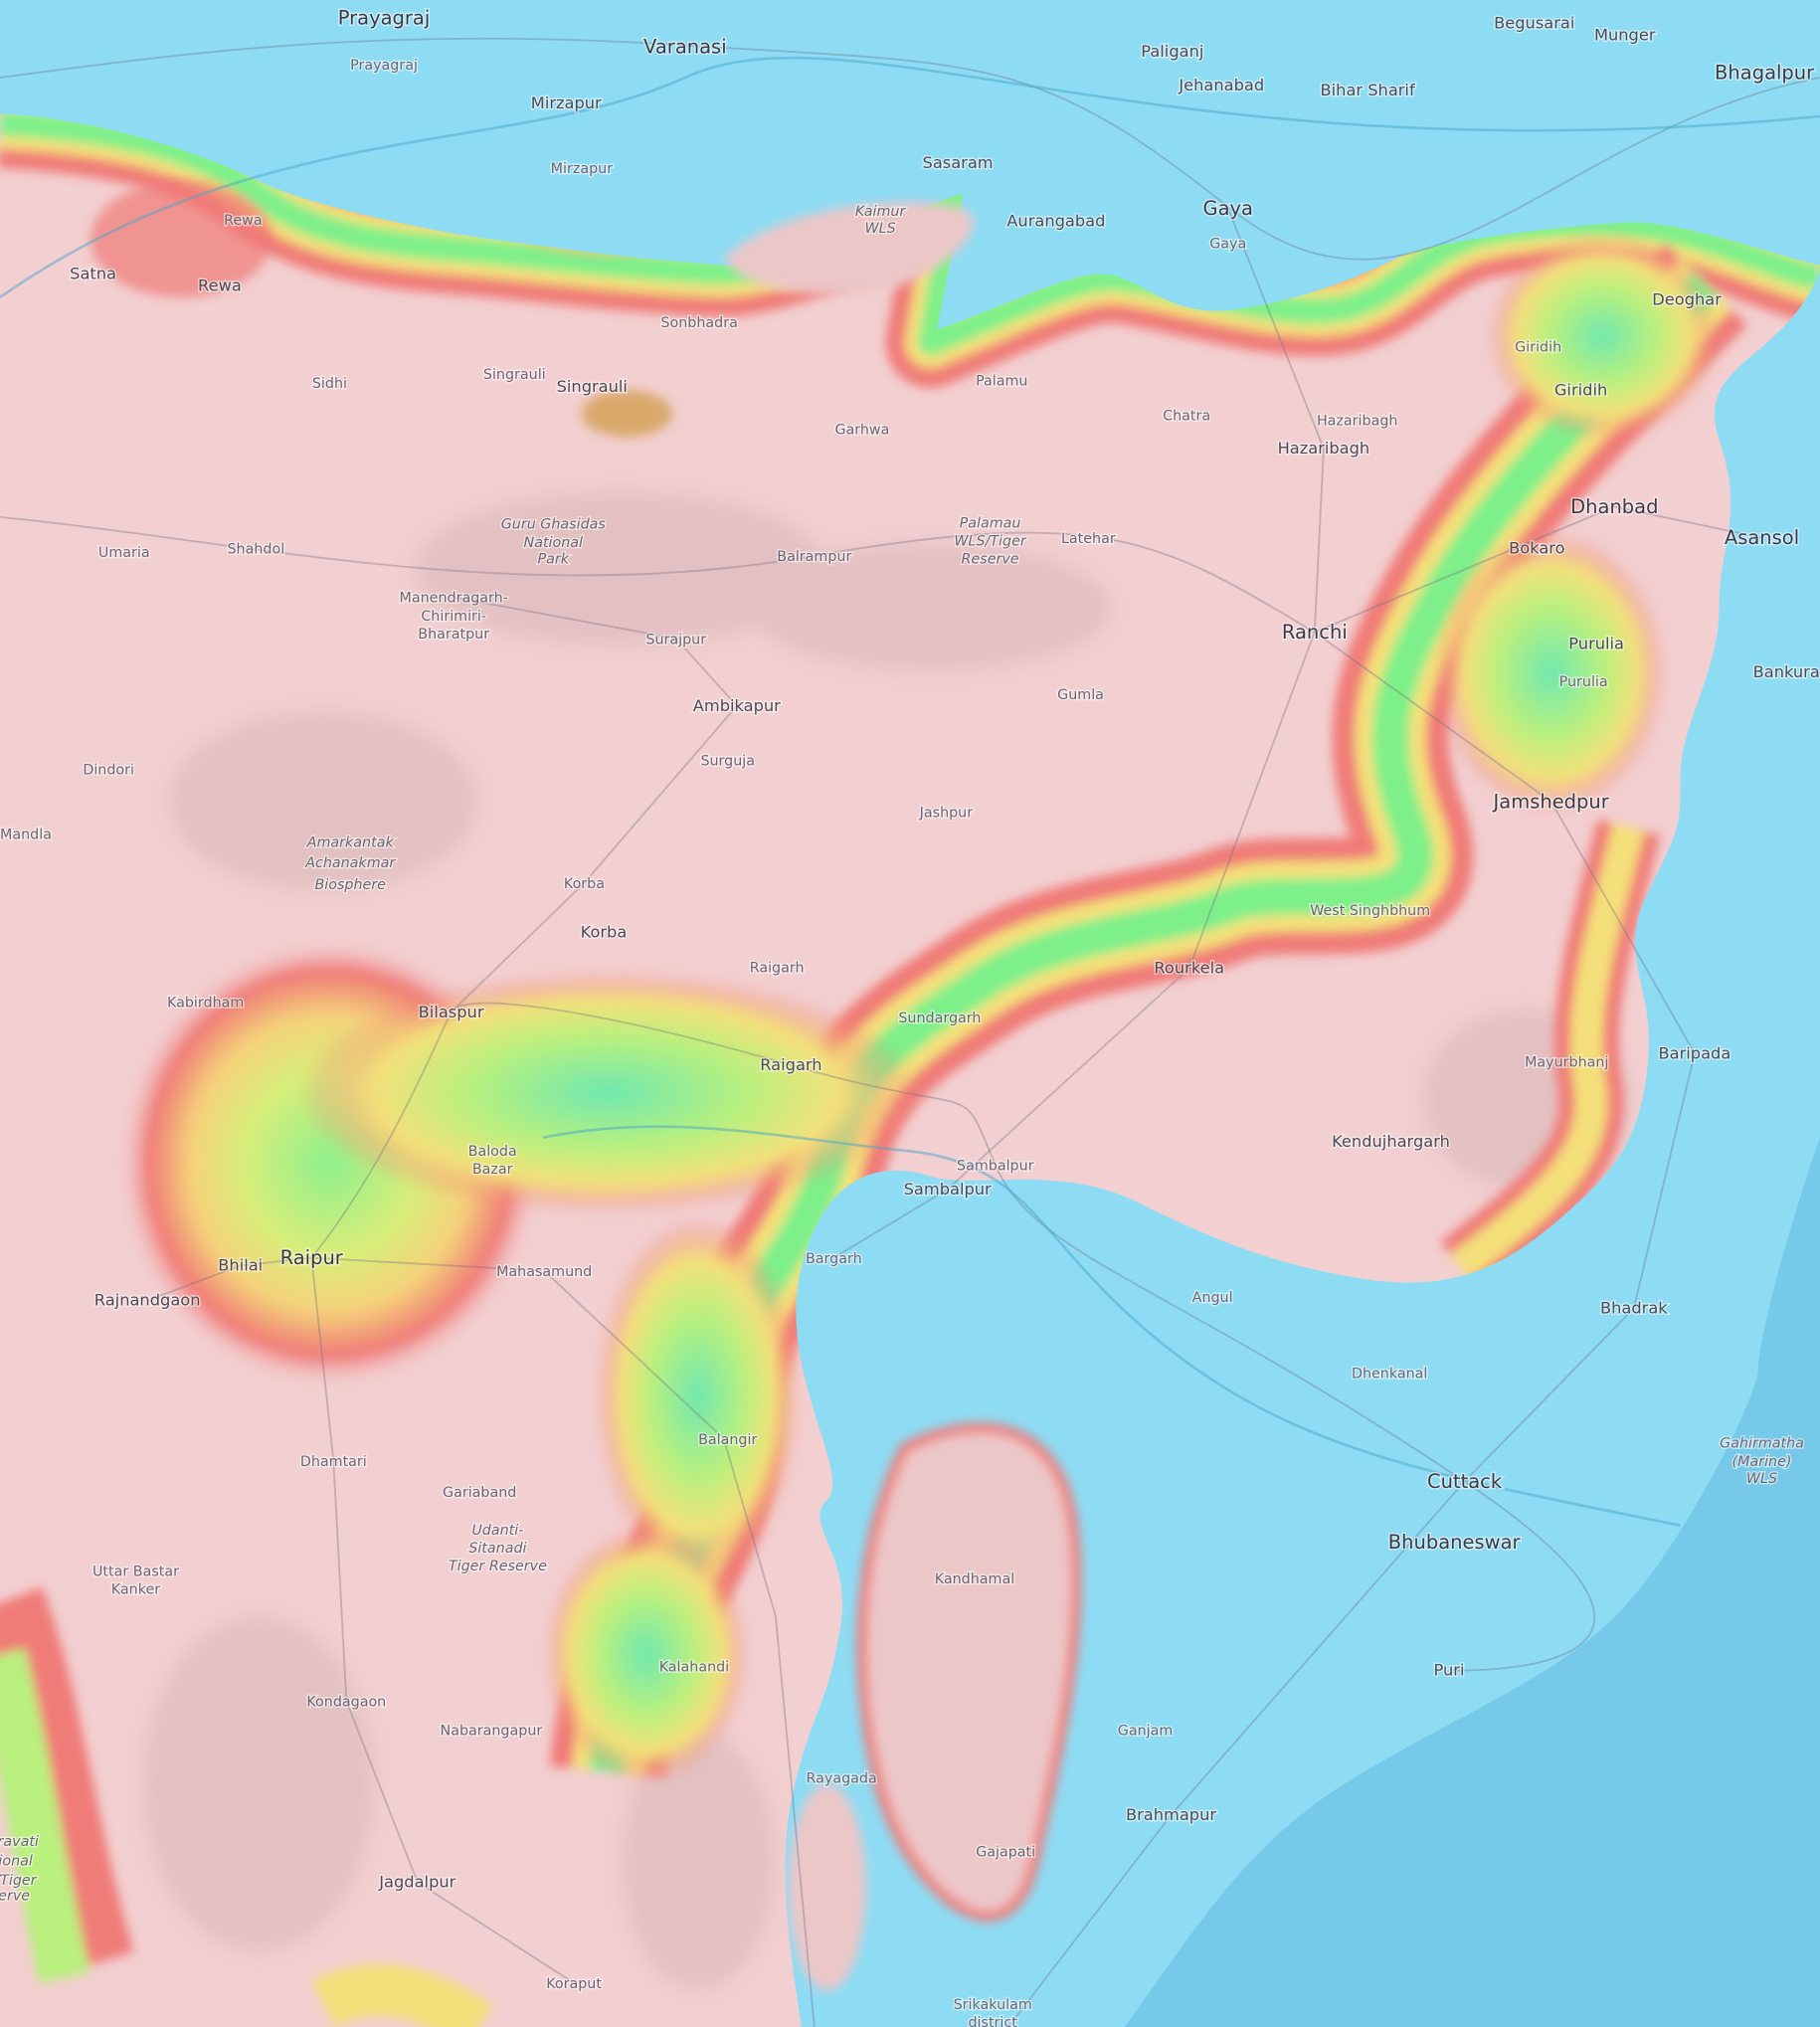  I want to click on place-label: Kandhamal, so click(974, 1579).